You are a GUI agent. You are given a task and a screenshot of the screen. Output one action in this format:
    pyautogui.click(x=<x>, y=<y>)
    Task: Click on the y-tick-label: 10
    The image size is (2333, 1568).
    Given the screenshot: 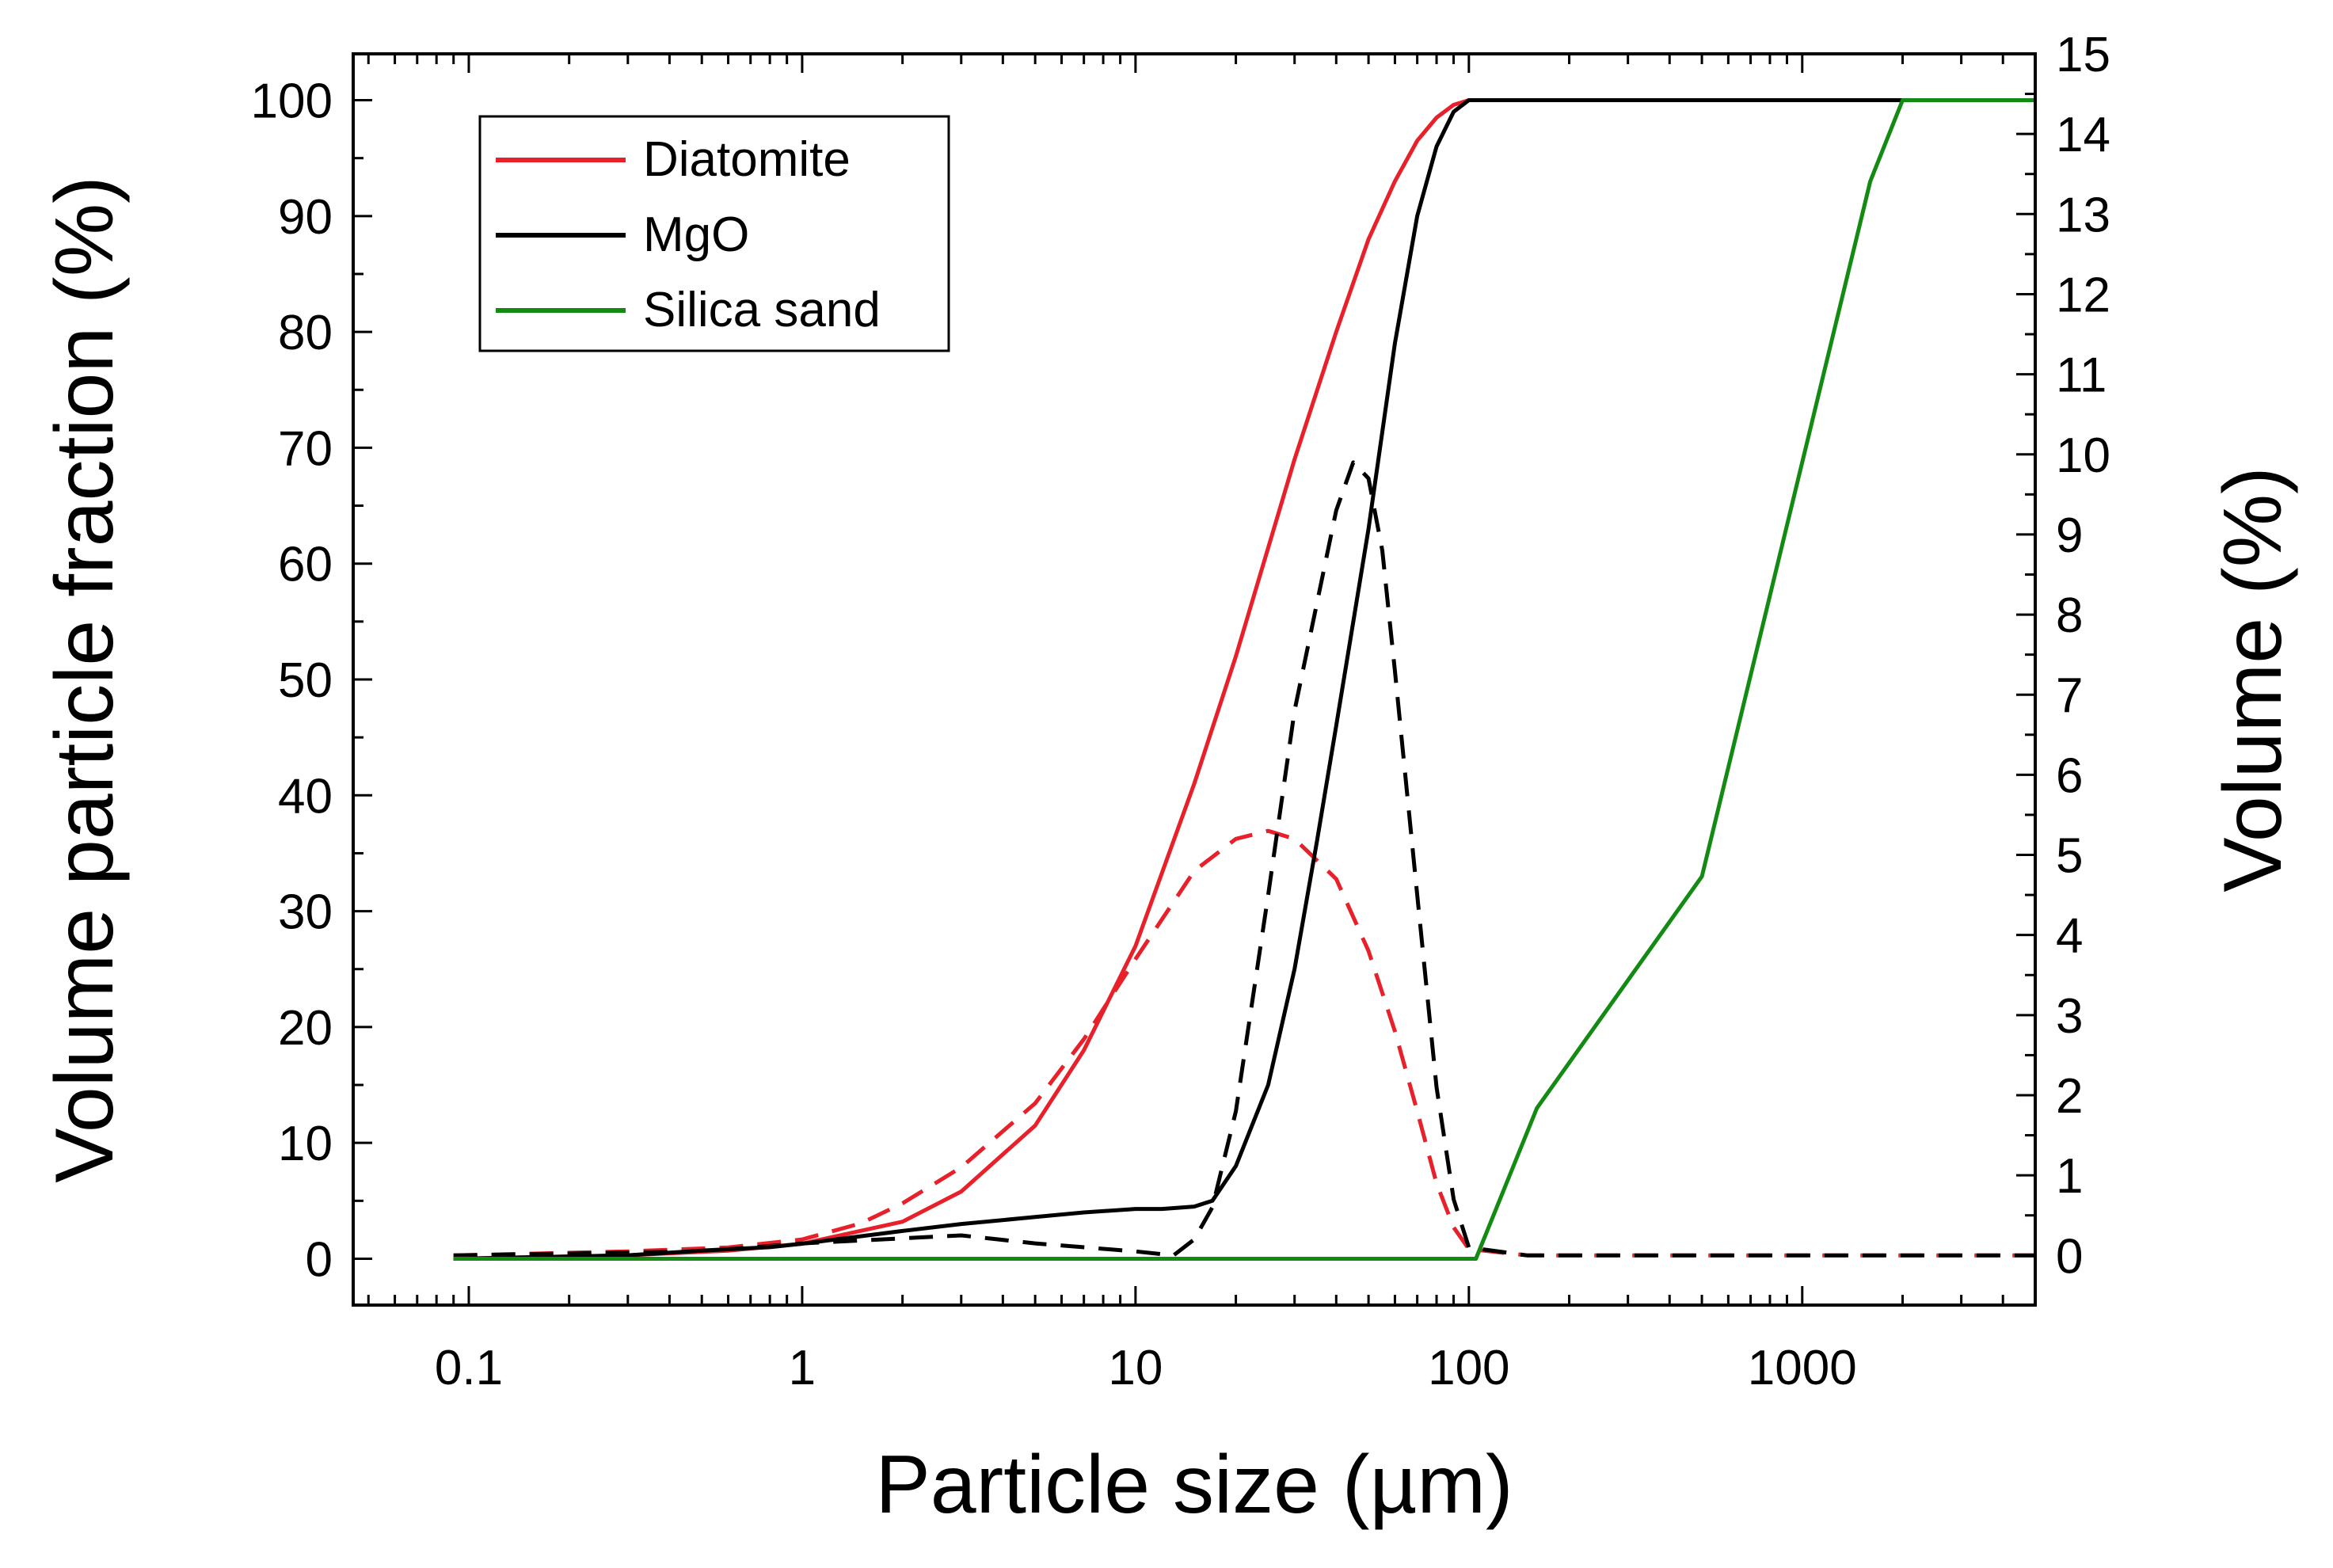 What is the action you would take?
    pyautogui.click(x=305, y=1144)
    